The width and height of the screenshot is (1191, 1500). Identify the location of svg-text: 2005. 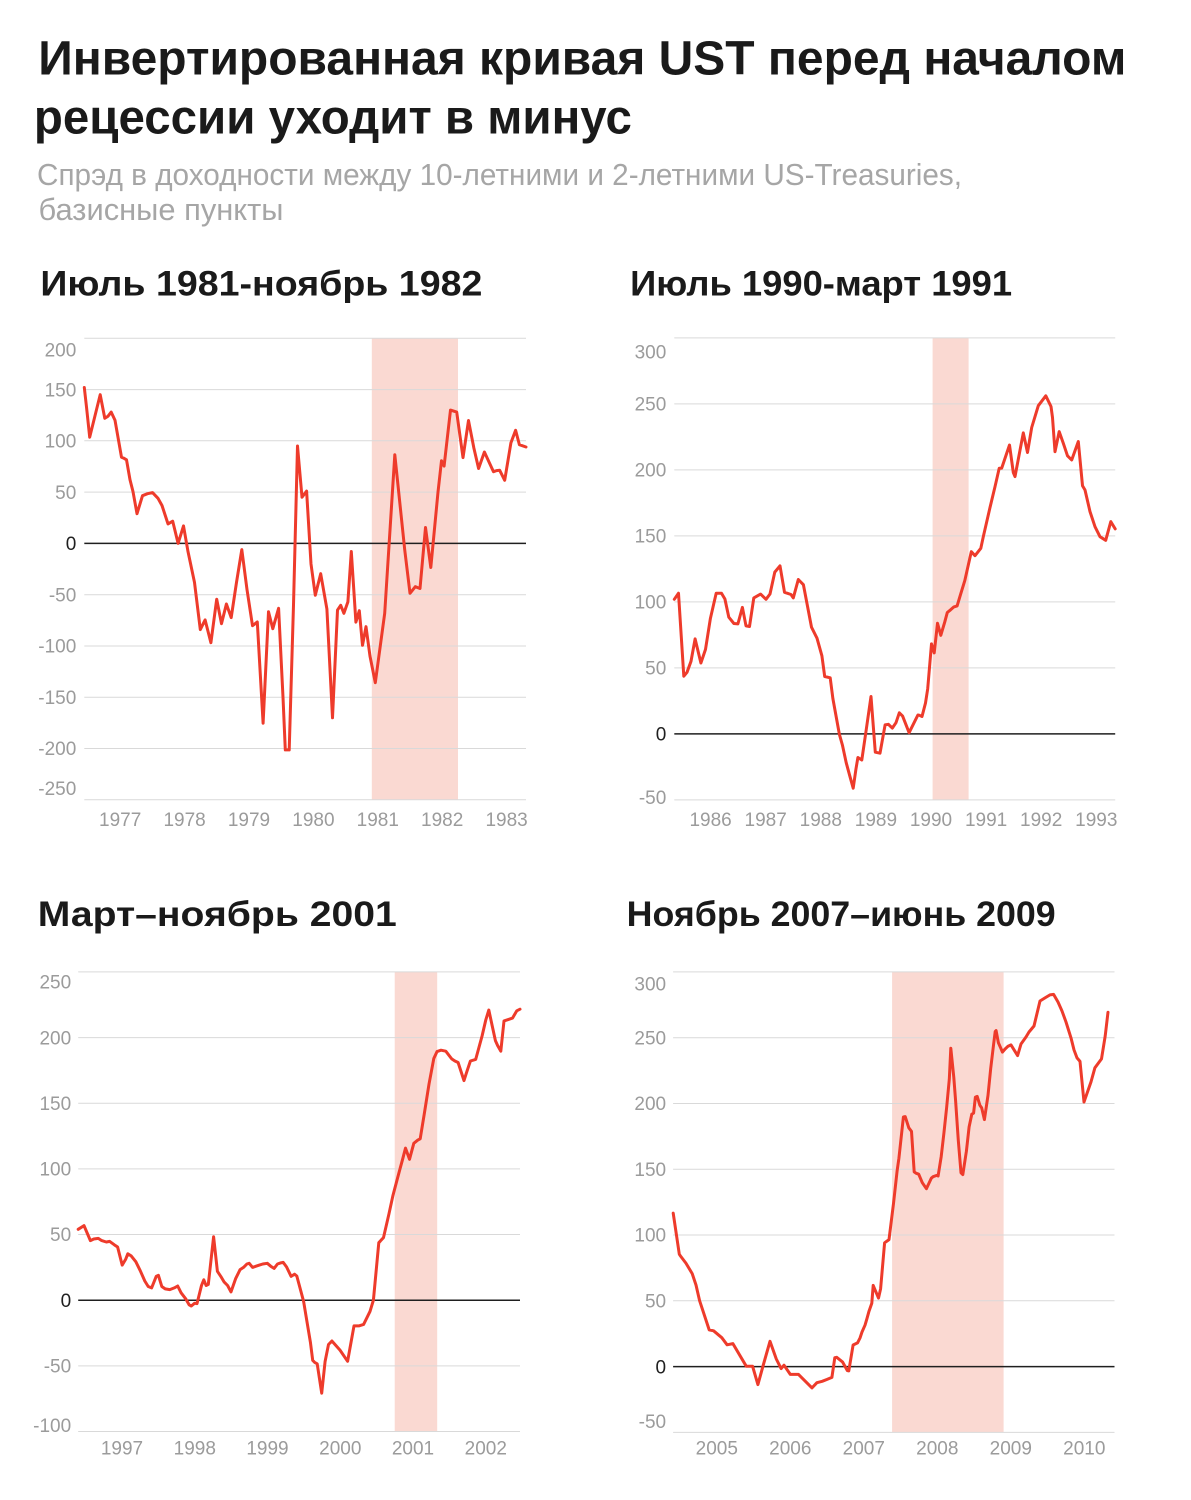
(717, 1449).